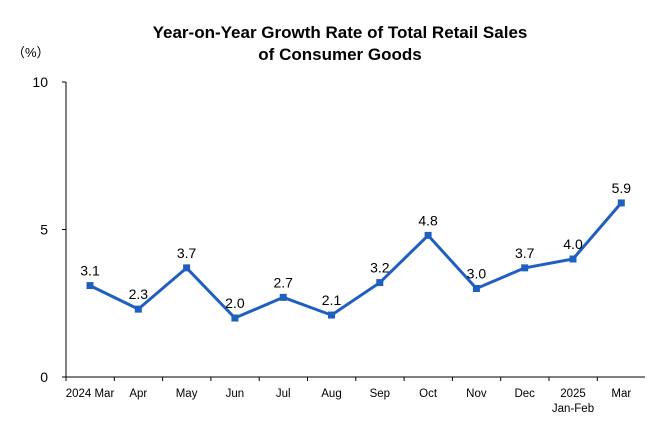  I want to click on y-tick-label: 0, so click(44, 377).